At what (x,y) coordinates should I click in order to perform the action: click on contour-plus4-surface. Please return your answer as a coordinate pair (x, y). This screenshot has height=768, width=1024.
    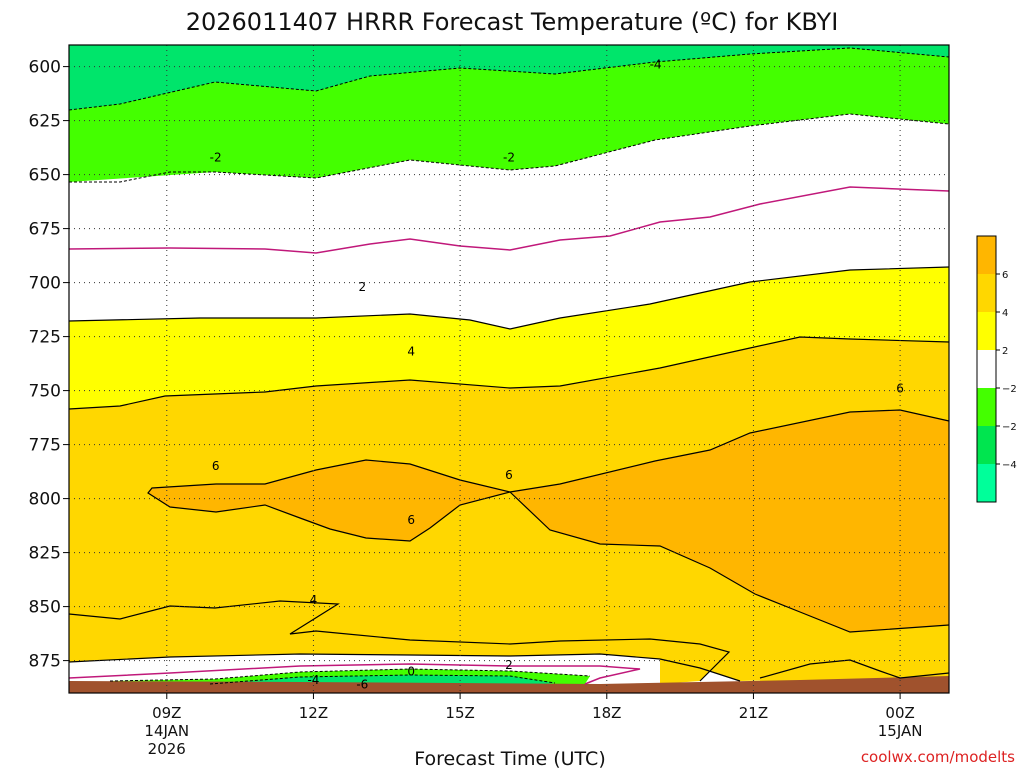
    Looking at the image, I should click on (854, 669).